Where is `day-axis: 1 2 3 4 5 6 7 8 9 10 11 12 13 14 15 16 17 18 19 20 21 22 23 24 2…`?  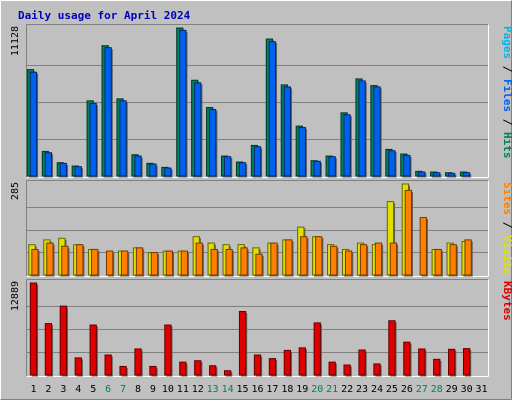 day-axis: 1 2 3 4 5 6 7 8 9 10 11 12 13 14 15 16 17 18 19 20 21 22 23 24 2… is located at coordinates (258, 389).